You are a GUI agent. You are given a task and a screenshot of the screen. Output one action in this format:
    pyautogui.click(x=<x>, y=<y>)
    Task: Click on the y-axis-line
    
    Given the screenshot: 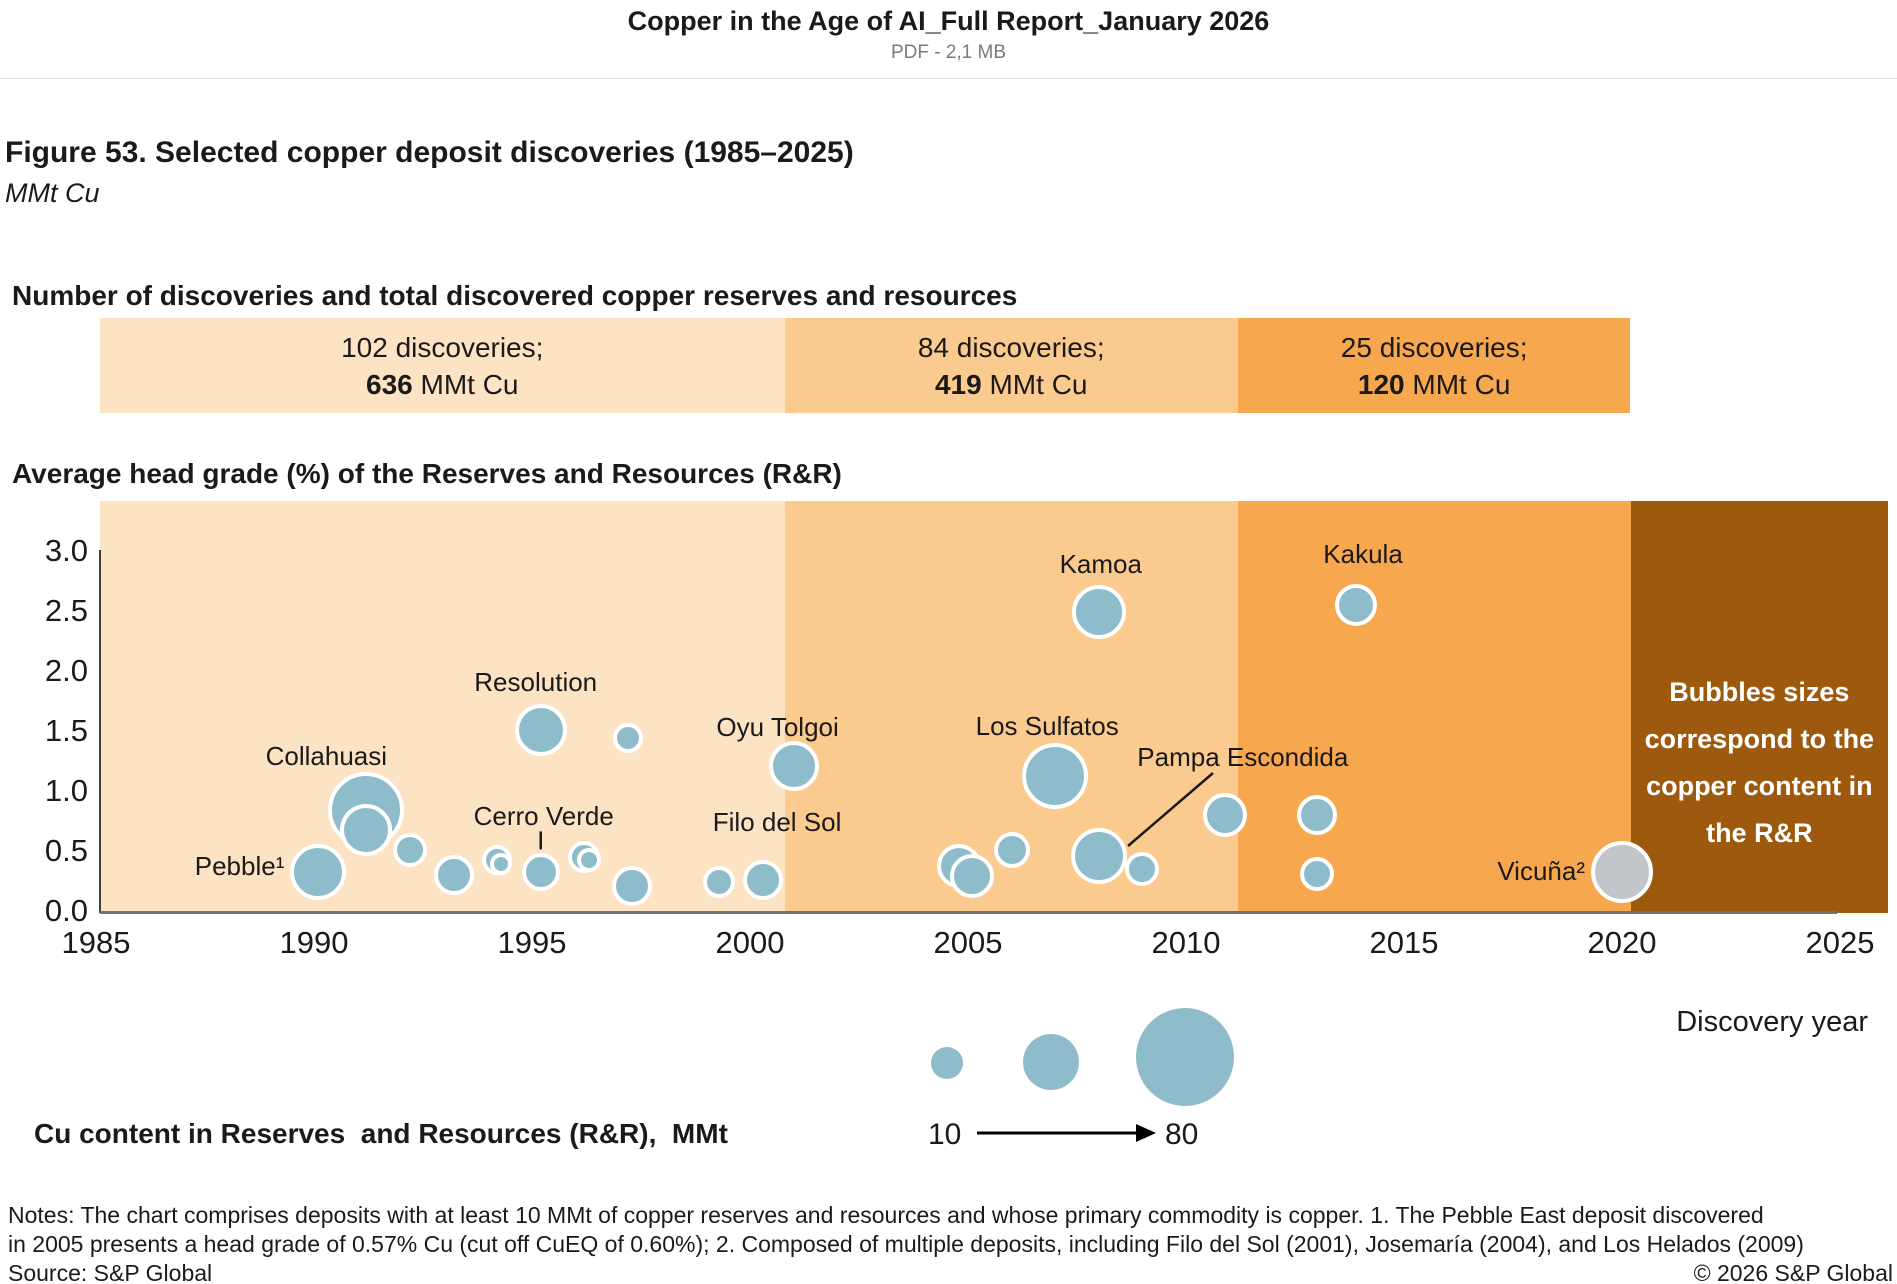 What is the action you would take?
    pyautogui.click(x=100, y=731)
    